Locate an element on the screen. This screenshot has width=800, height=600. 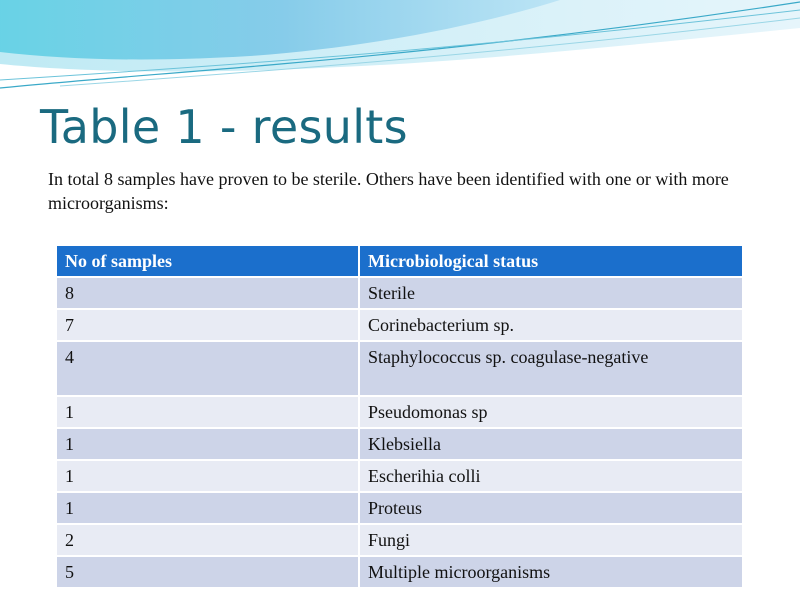
table-row: 1 Proteus is located at coordinates (400, 507).